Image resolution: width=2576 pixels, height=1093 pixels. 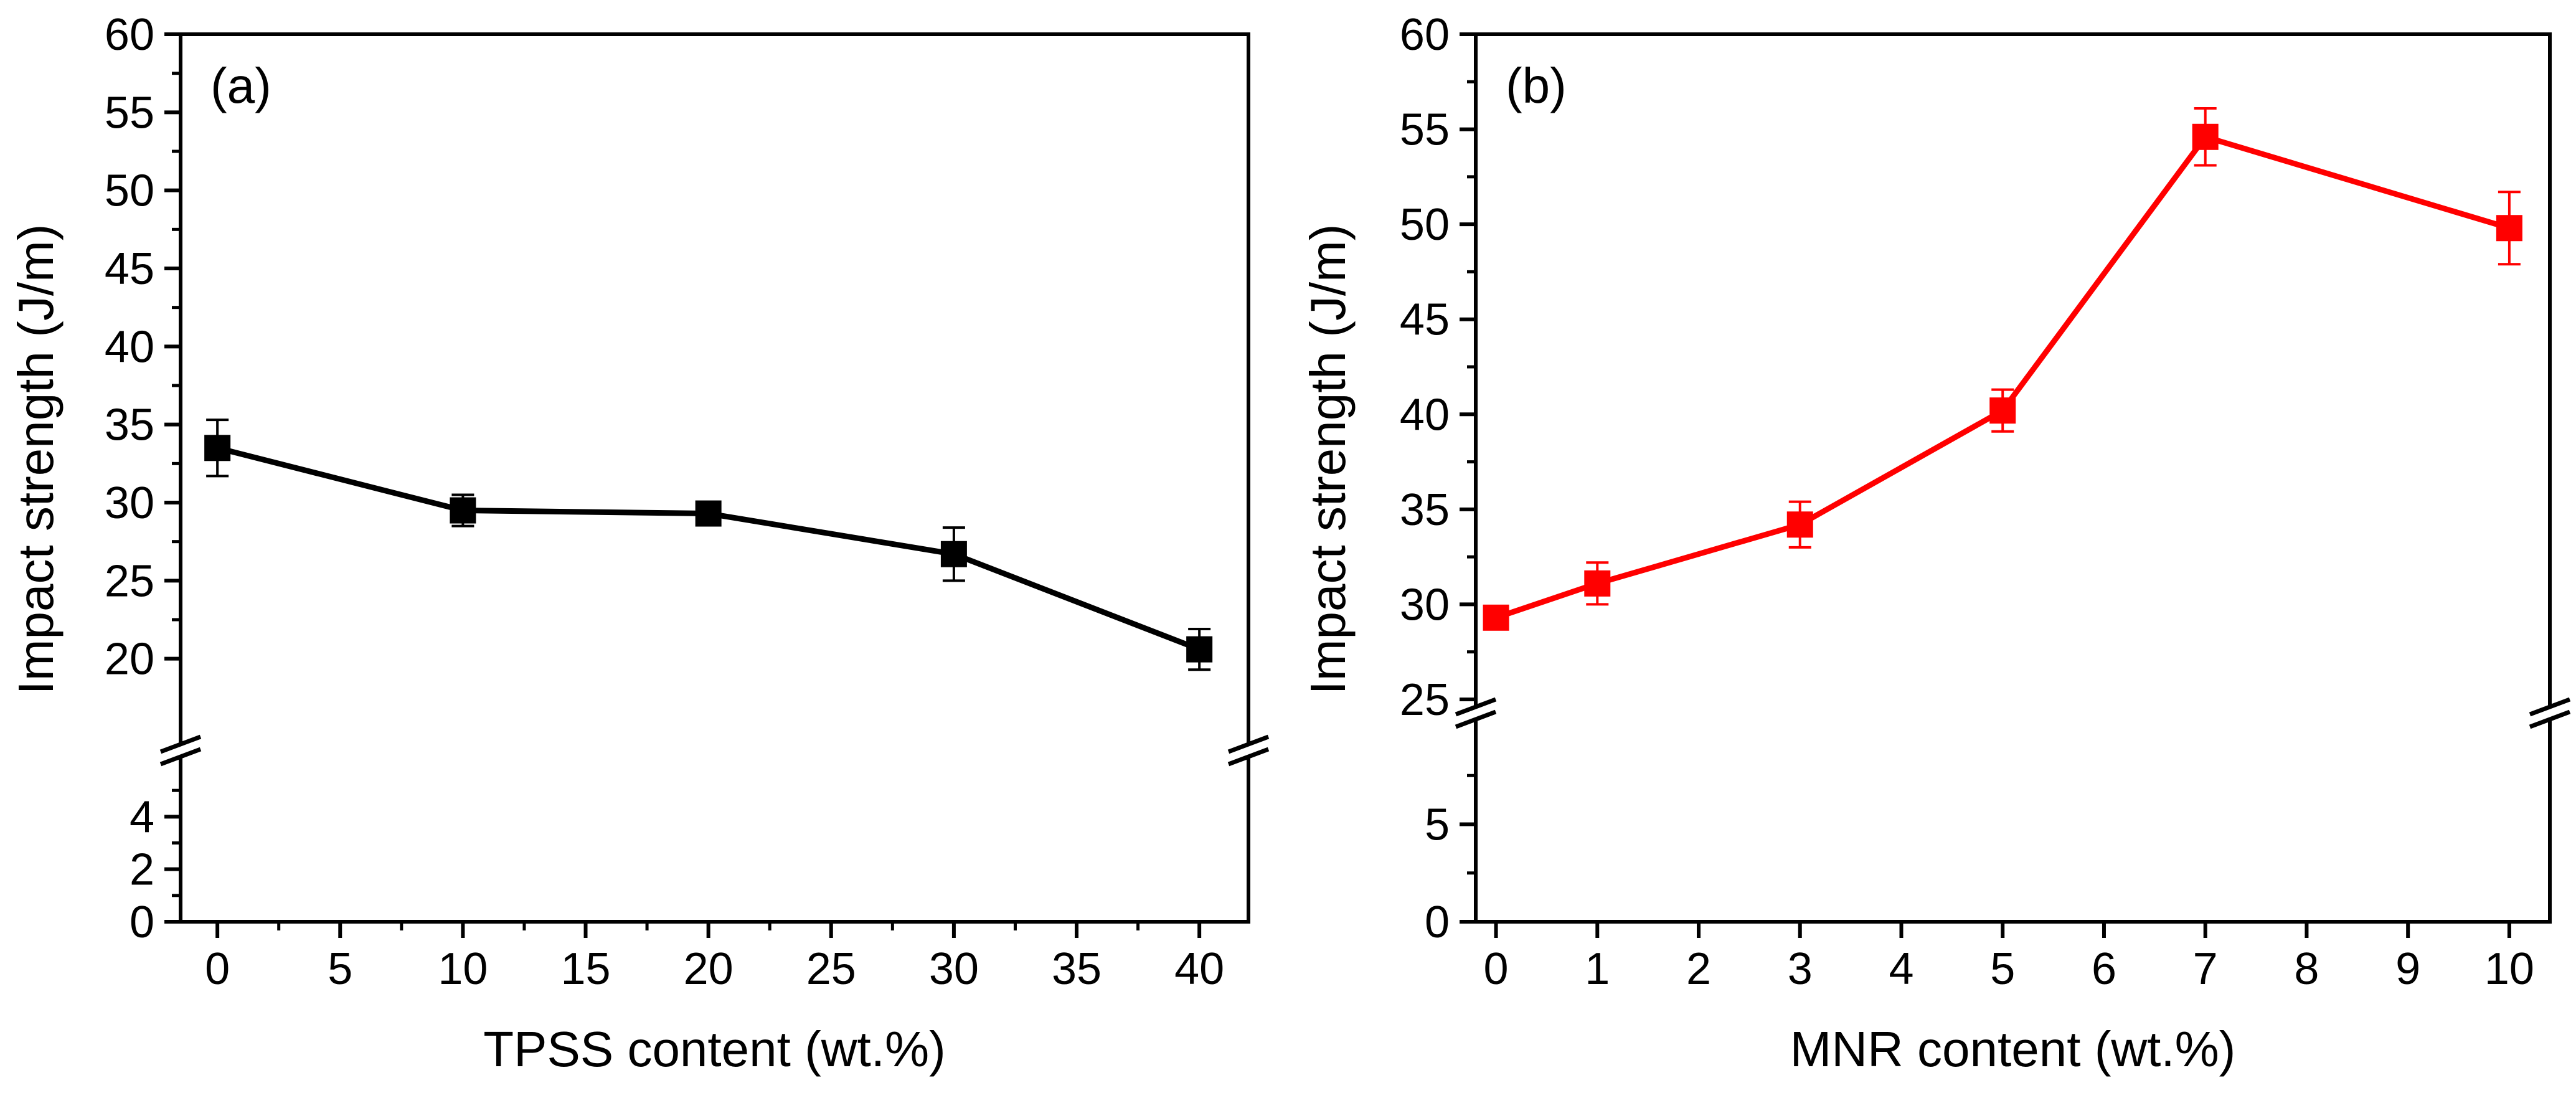 I want to click on x-tick-label: 20, so click(x=709, y=969).